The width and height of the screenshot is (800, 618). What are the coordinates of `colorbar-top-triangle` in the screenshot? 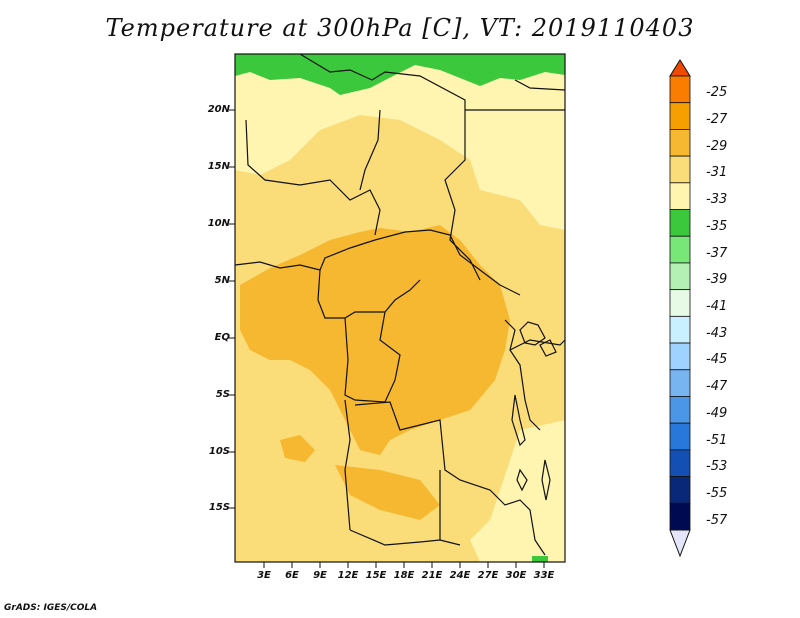 It's located at (680, 68).